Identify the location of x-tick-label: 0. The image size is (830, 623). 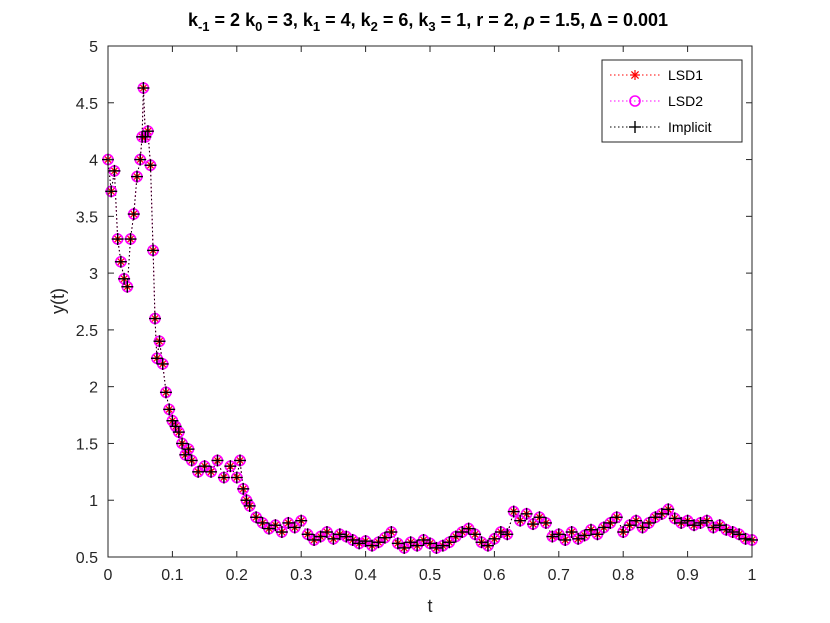
(108, 575).